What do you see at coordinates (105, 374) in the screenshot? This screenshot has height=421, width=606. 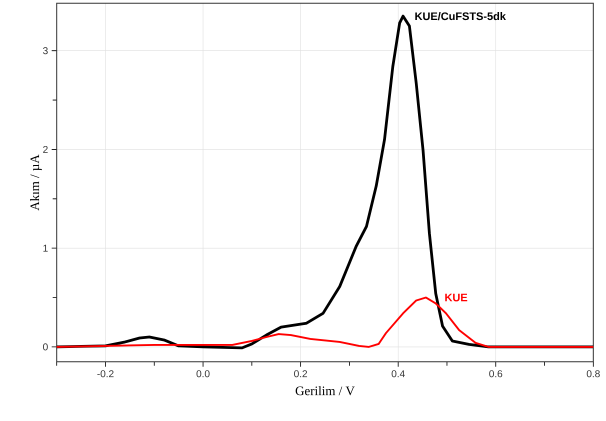 I see `x-tick-label: -0.2` at bounding box center [105, 374].